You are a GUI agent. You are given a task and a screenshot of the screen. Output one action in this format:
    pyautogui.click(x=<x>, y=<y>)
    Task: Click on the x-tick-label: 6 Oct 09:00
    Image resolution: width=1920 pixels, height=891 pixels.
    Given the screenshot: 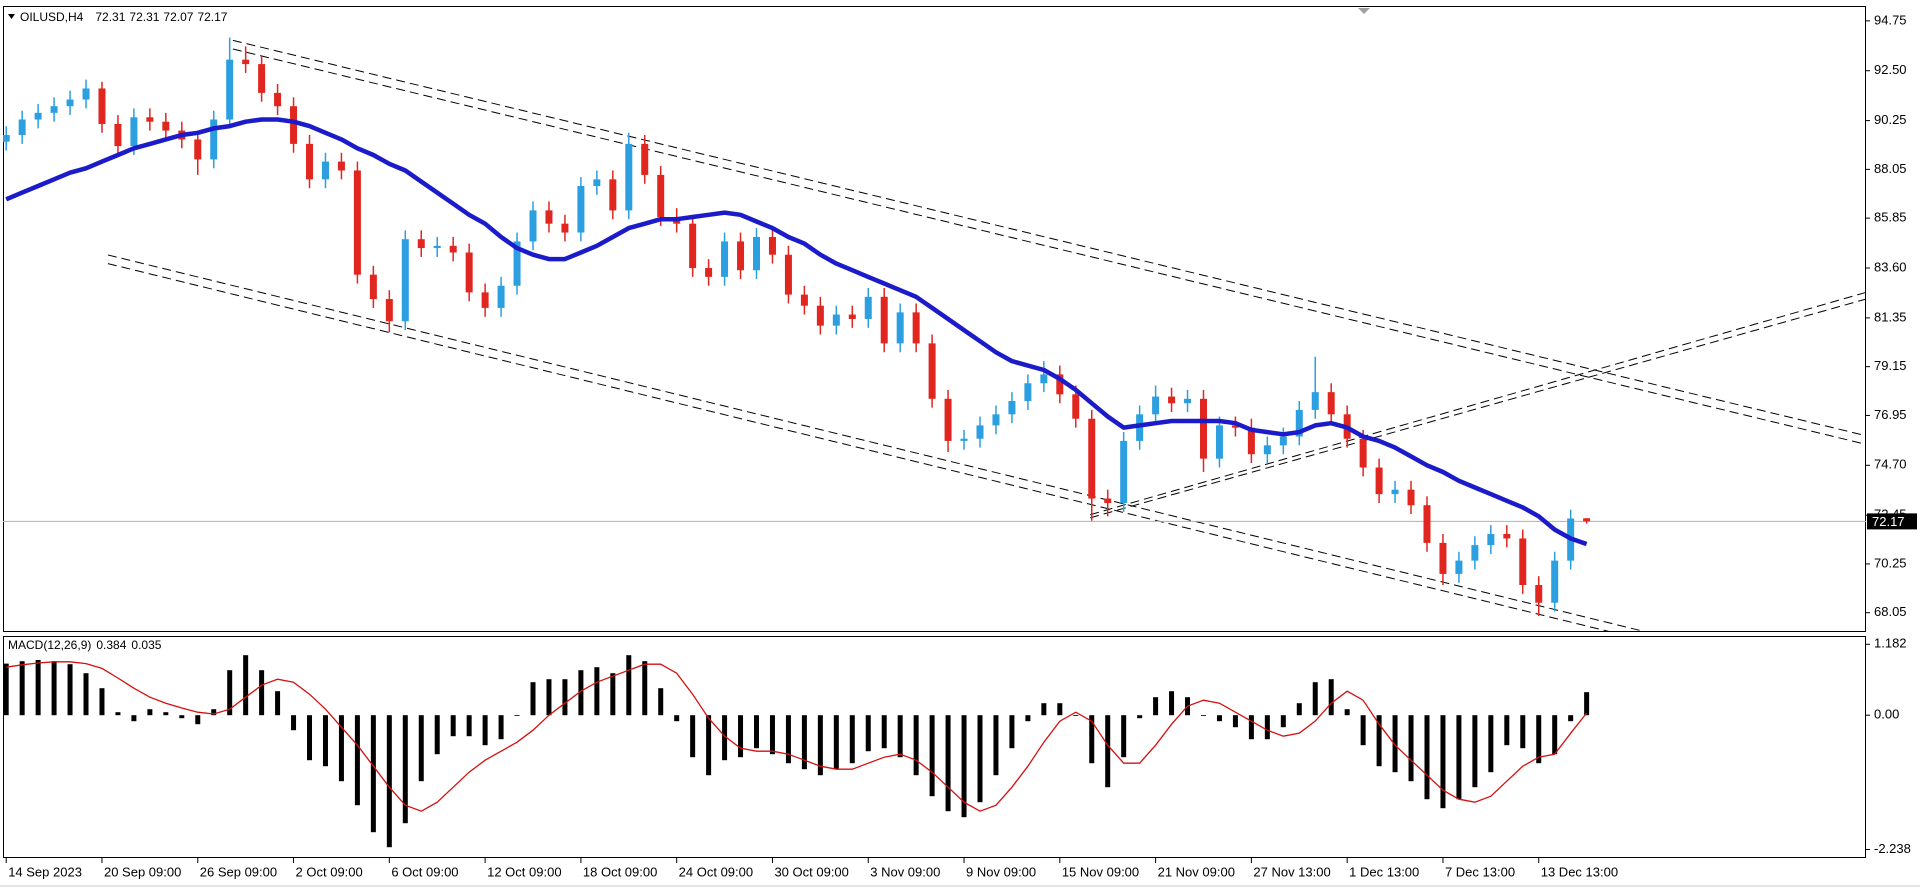 What is the action you would take?
    pyautogui.click(x=424, y=871)
    